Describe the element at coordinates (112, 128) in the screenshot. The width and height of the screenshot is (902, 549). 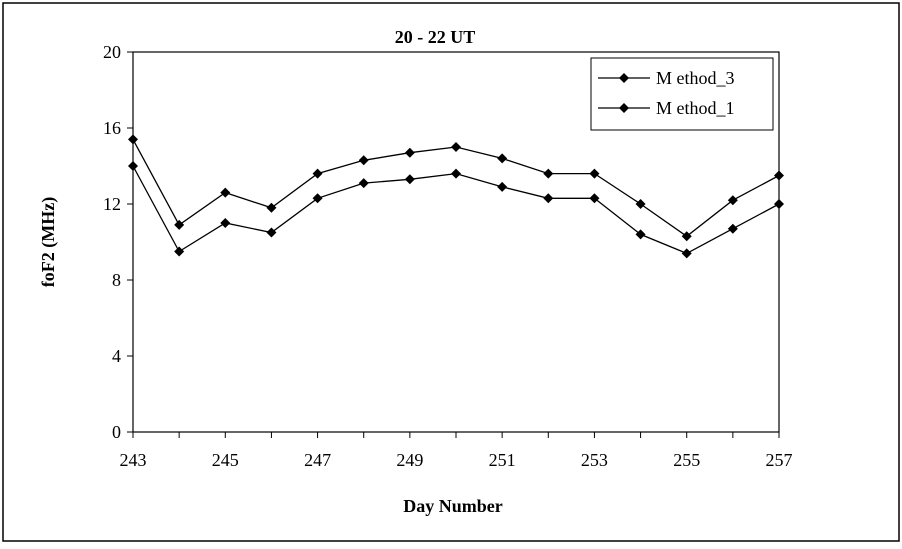
I see `y-tick-label: 16` at that location.